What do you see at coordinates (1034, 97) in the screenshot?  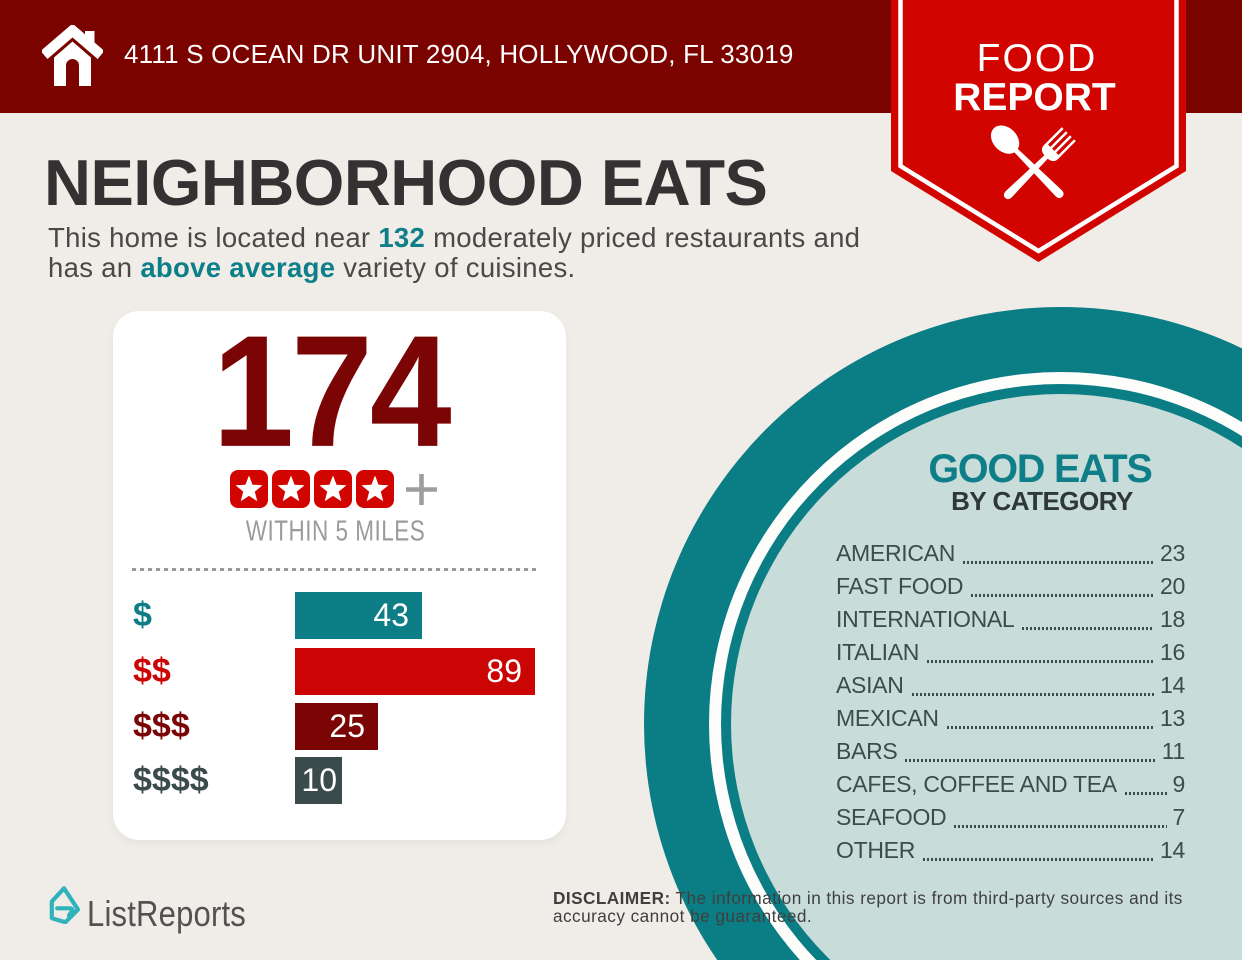 I see `svg-text: REPORT` at bounding box center [1034, 97].